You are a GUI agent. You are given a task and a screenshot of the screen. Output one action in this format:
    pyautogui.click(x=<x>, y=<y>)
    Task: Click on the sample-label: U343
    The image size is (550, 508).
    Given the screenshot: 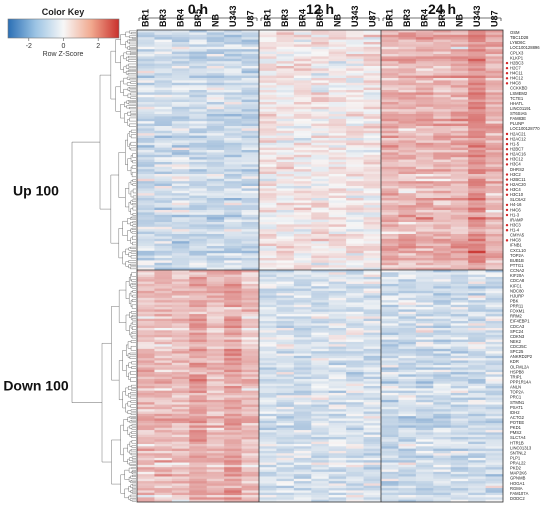 What is the action you would take?
    pyautogui.click(x=233, y=16)
    